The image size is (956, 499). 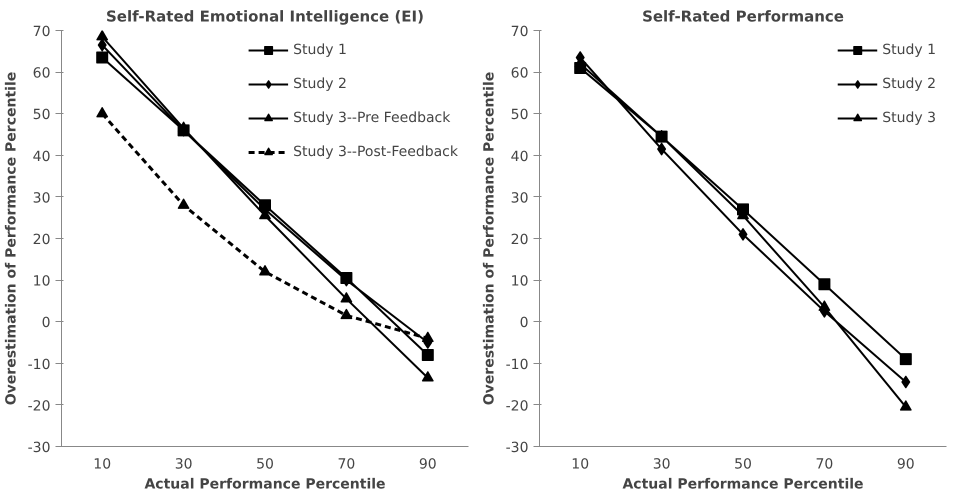 What do you see at coordinates (265, 17) in the screenshot?
I see `chart-title: Self-Rated Emotional Intelligence (EI)` at bounding box center [265, 17].